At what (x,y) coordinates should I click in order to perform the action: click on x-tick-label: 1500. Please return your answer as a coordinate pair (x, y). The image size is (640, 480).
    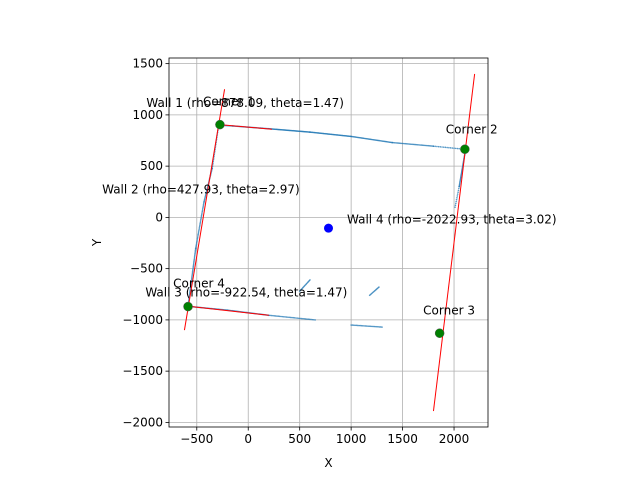
    Looking at the image, I should click on (402, 439).